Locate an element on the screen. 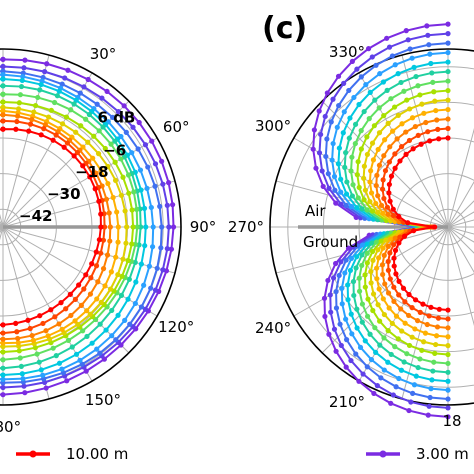 The width and height of the screenshot is (474, 474). angle-tick-label: 180° is located at coordinates (10, 427).